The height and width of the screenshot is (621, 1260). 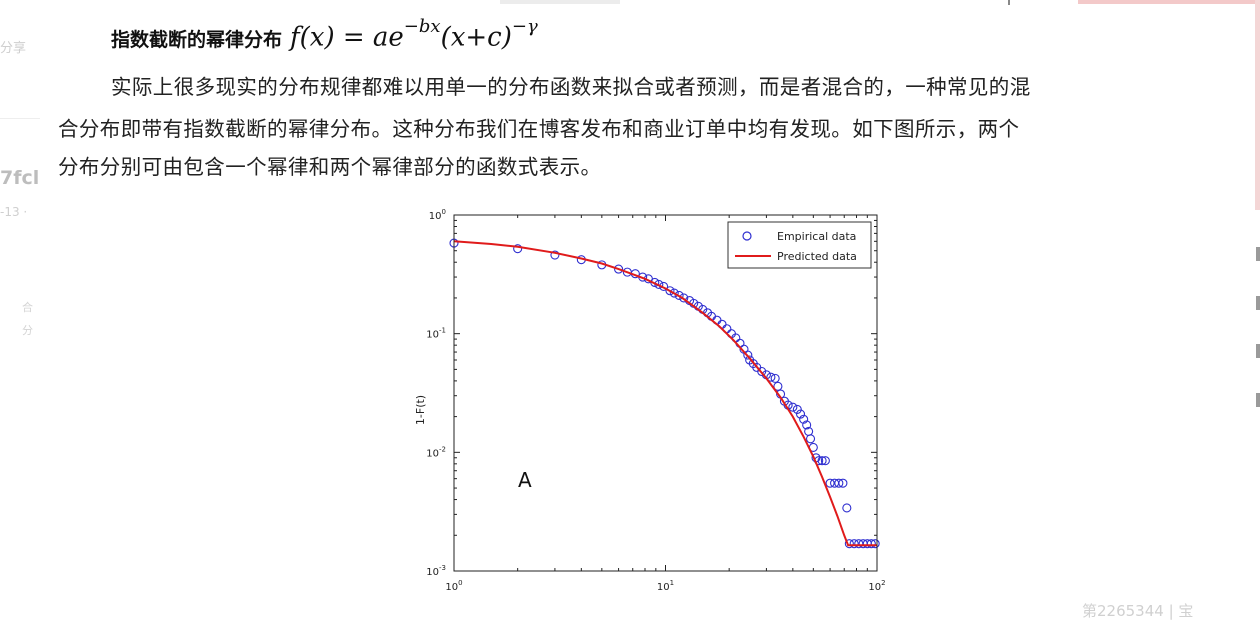 I want to click on bottom-fragment-text: 第2265344 | 宝, so click(x=1138, y=611).